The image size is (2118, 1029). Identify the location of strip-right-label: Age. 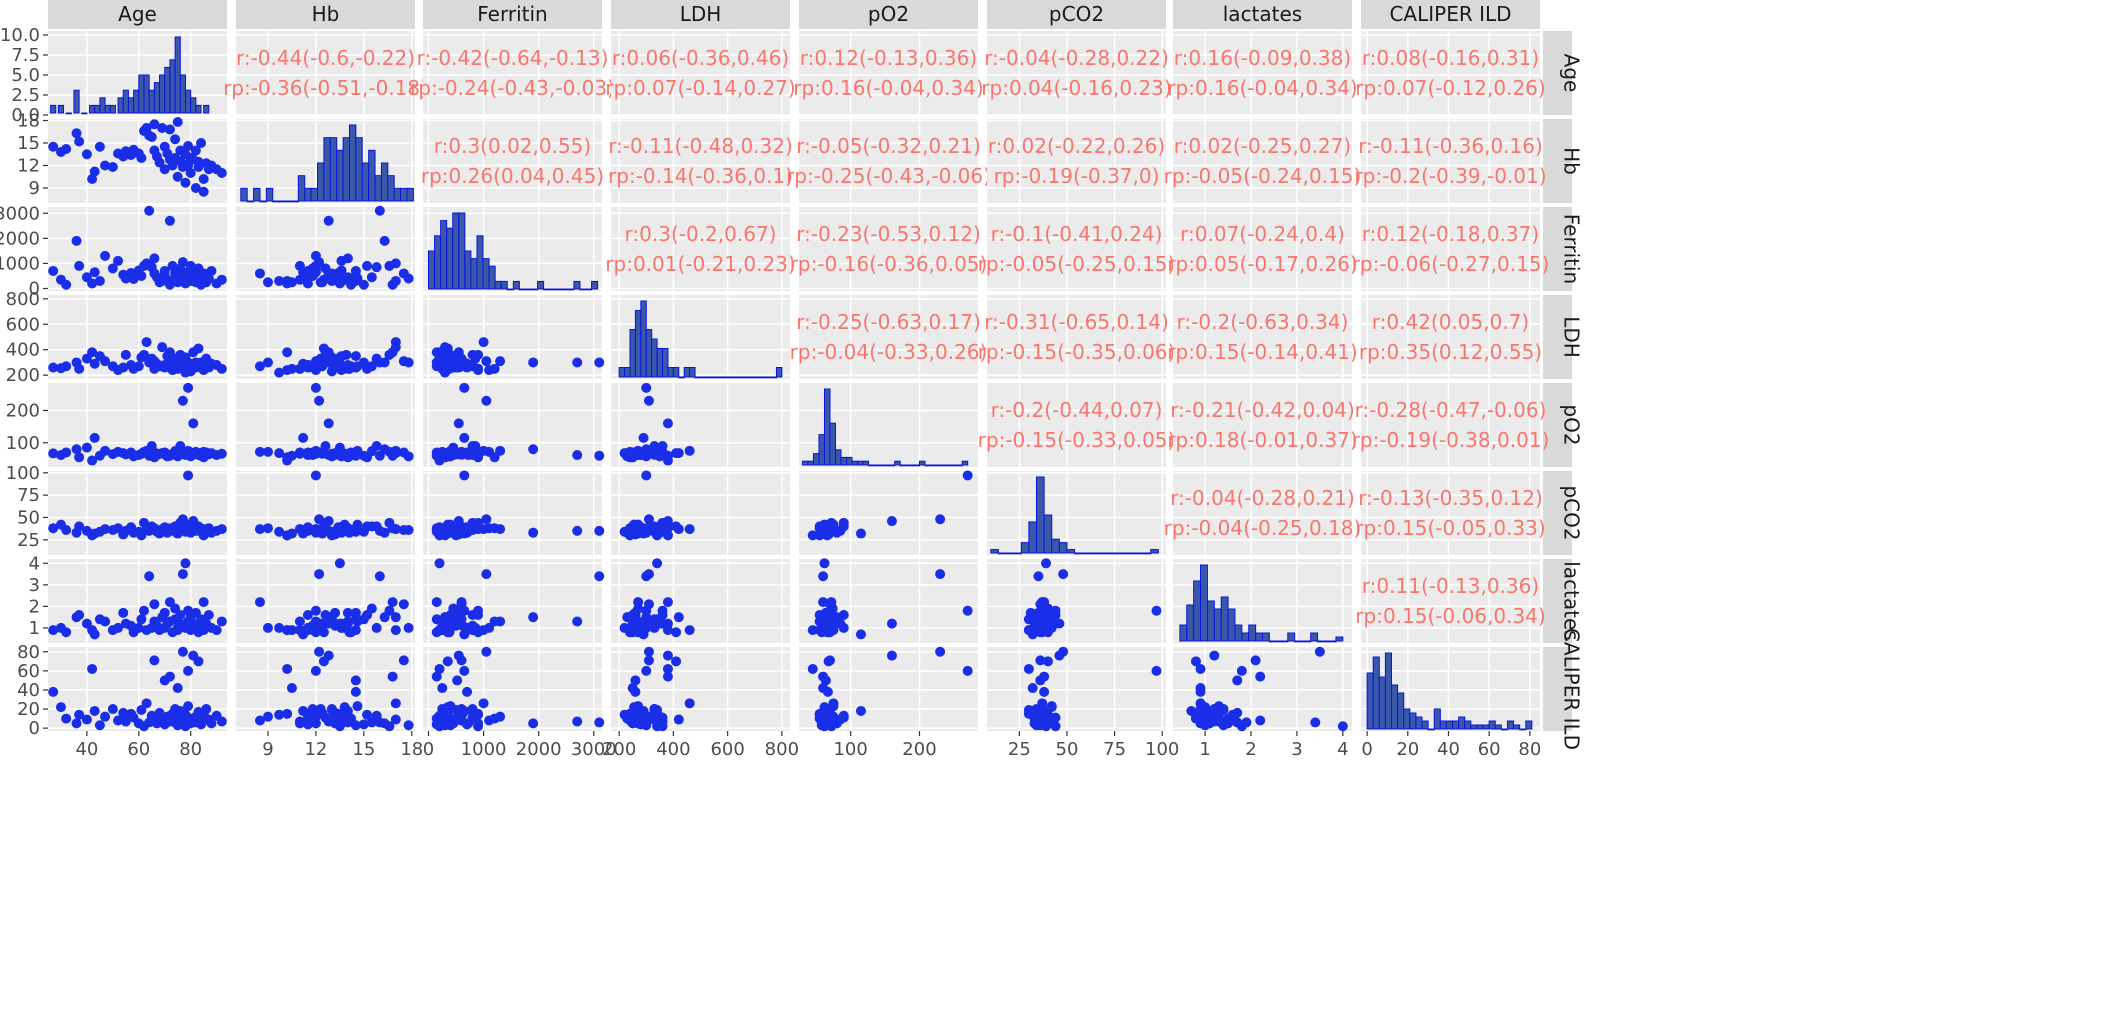
(1572, 73).